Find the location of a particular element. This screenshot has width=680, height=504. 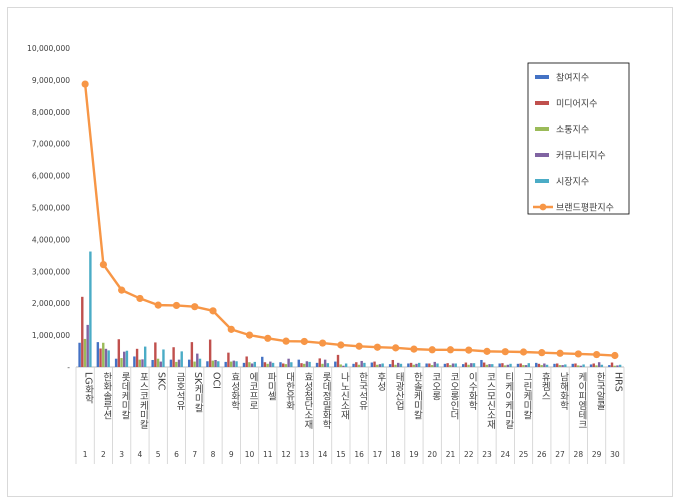

x-category-label: 케이피엠테크 is located at coordinates (581, 400).